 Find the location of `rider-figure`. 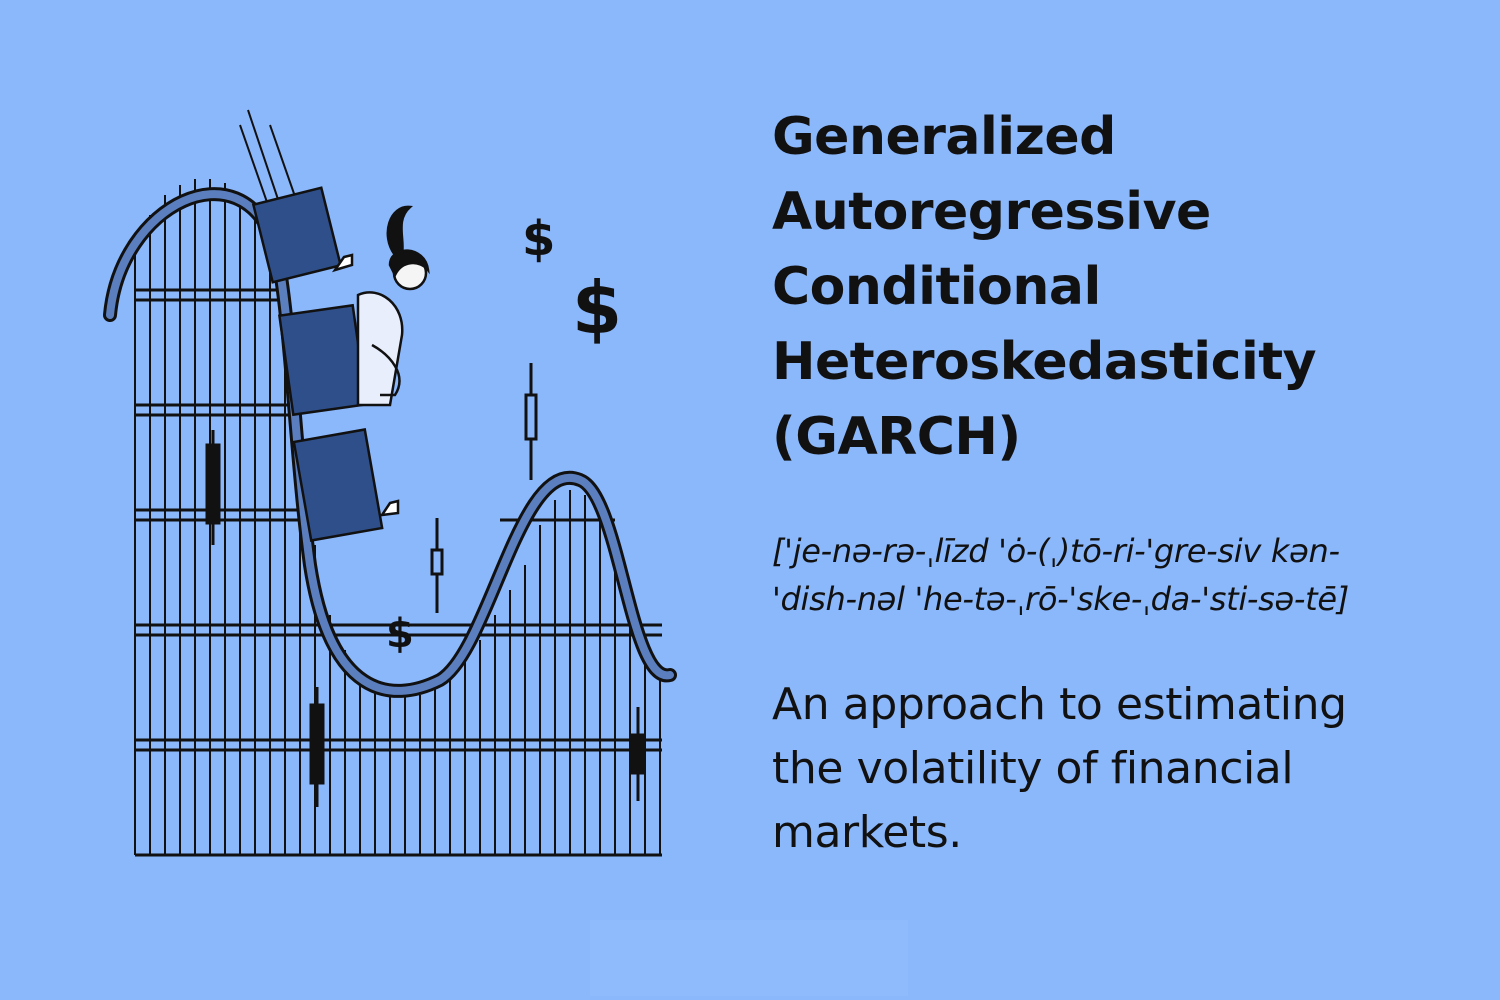

rider-figure is located at coordinates (393, 306).